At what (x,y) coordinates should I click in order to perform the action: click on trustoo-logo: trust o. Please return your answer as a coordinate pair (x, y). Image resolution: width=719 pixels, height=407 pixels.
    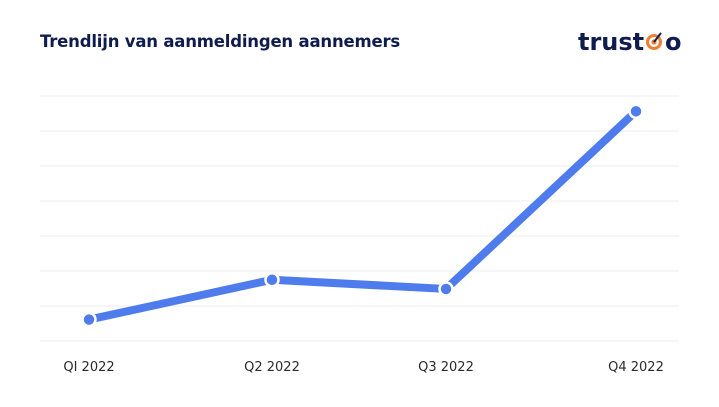
    Looking at the image, I should click on (632, 43).